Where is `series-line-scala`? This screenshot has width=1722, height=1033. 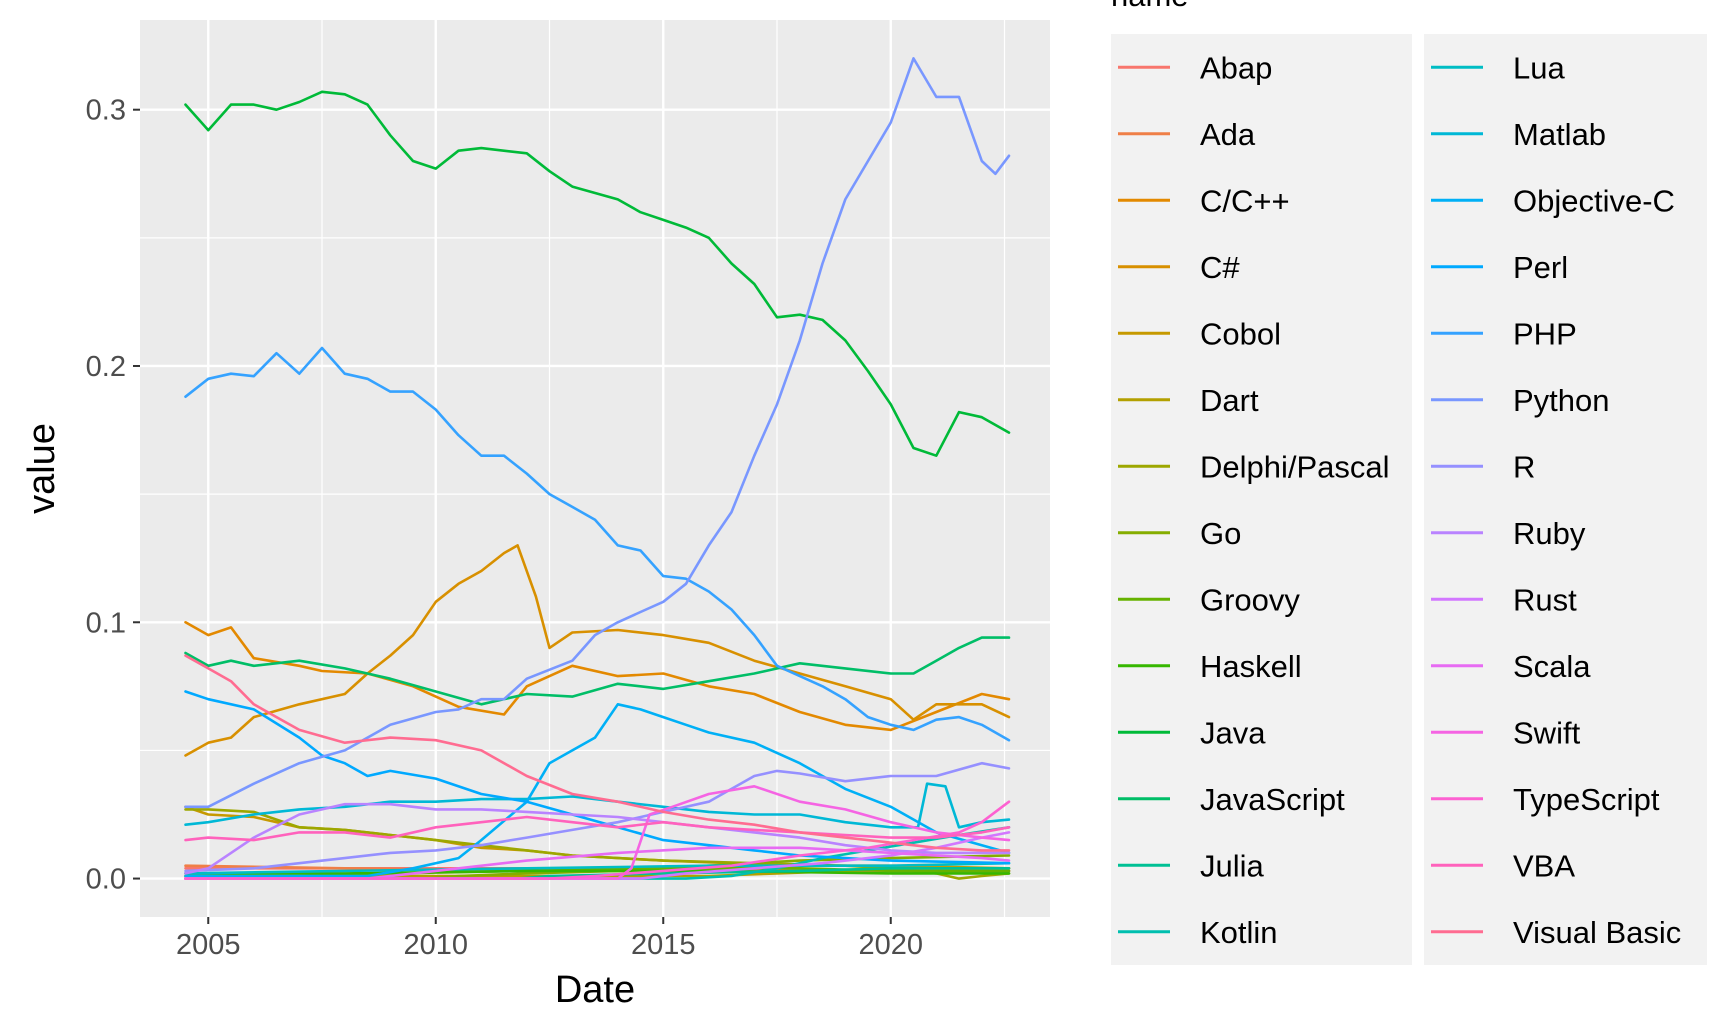
series-line-scala is located at coordinates (597, 863).